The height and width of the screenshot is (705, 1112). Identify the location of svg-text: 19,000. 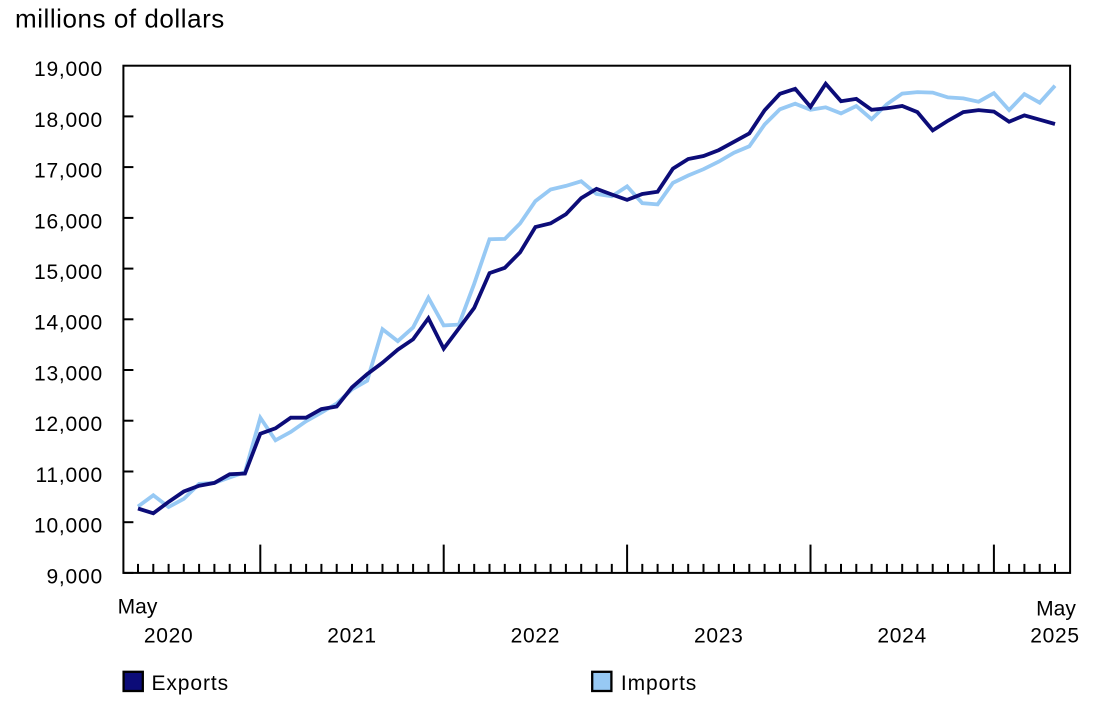
(68, 69).